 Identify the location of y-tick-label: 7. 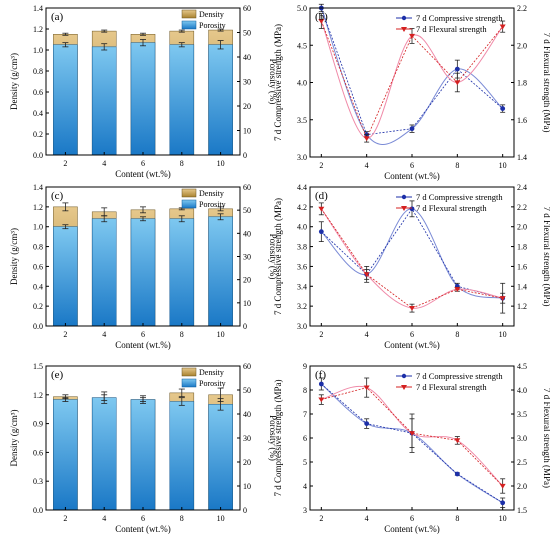
(305, 414).